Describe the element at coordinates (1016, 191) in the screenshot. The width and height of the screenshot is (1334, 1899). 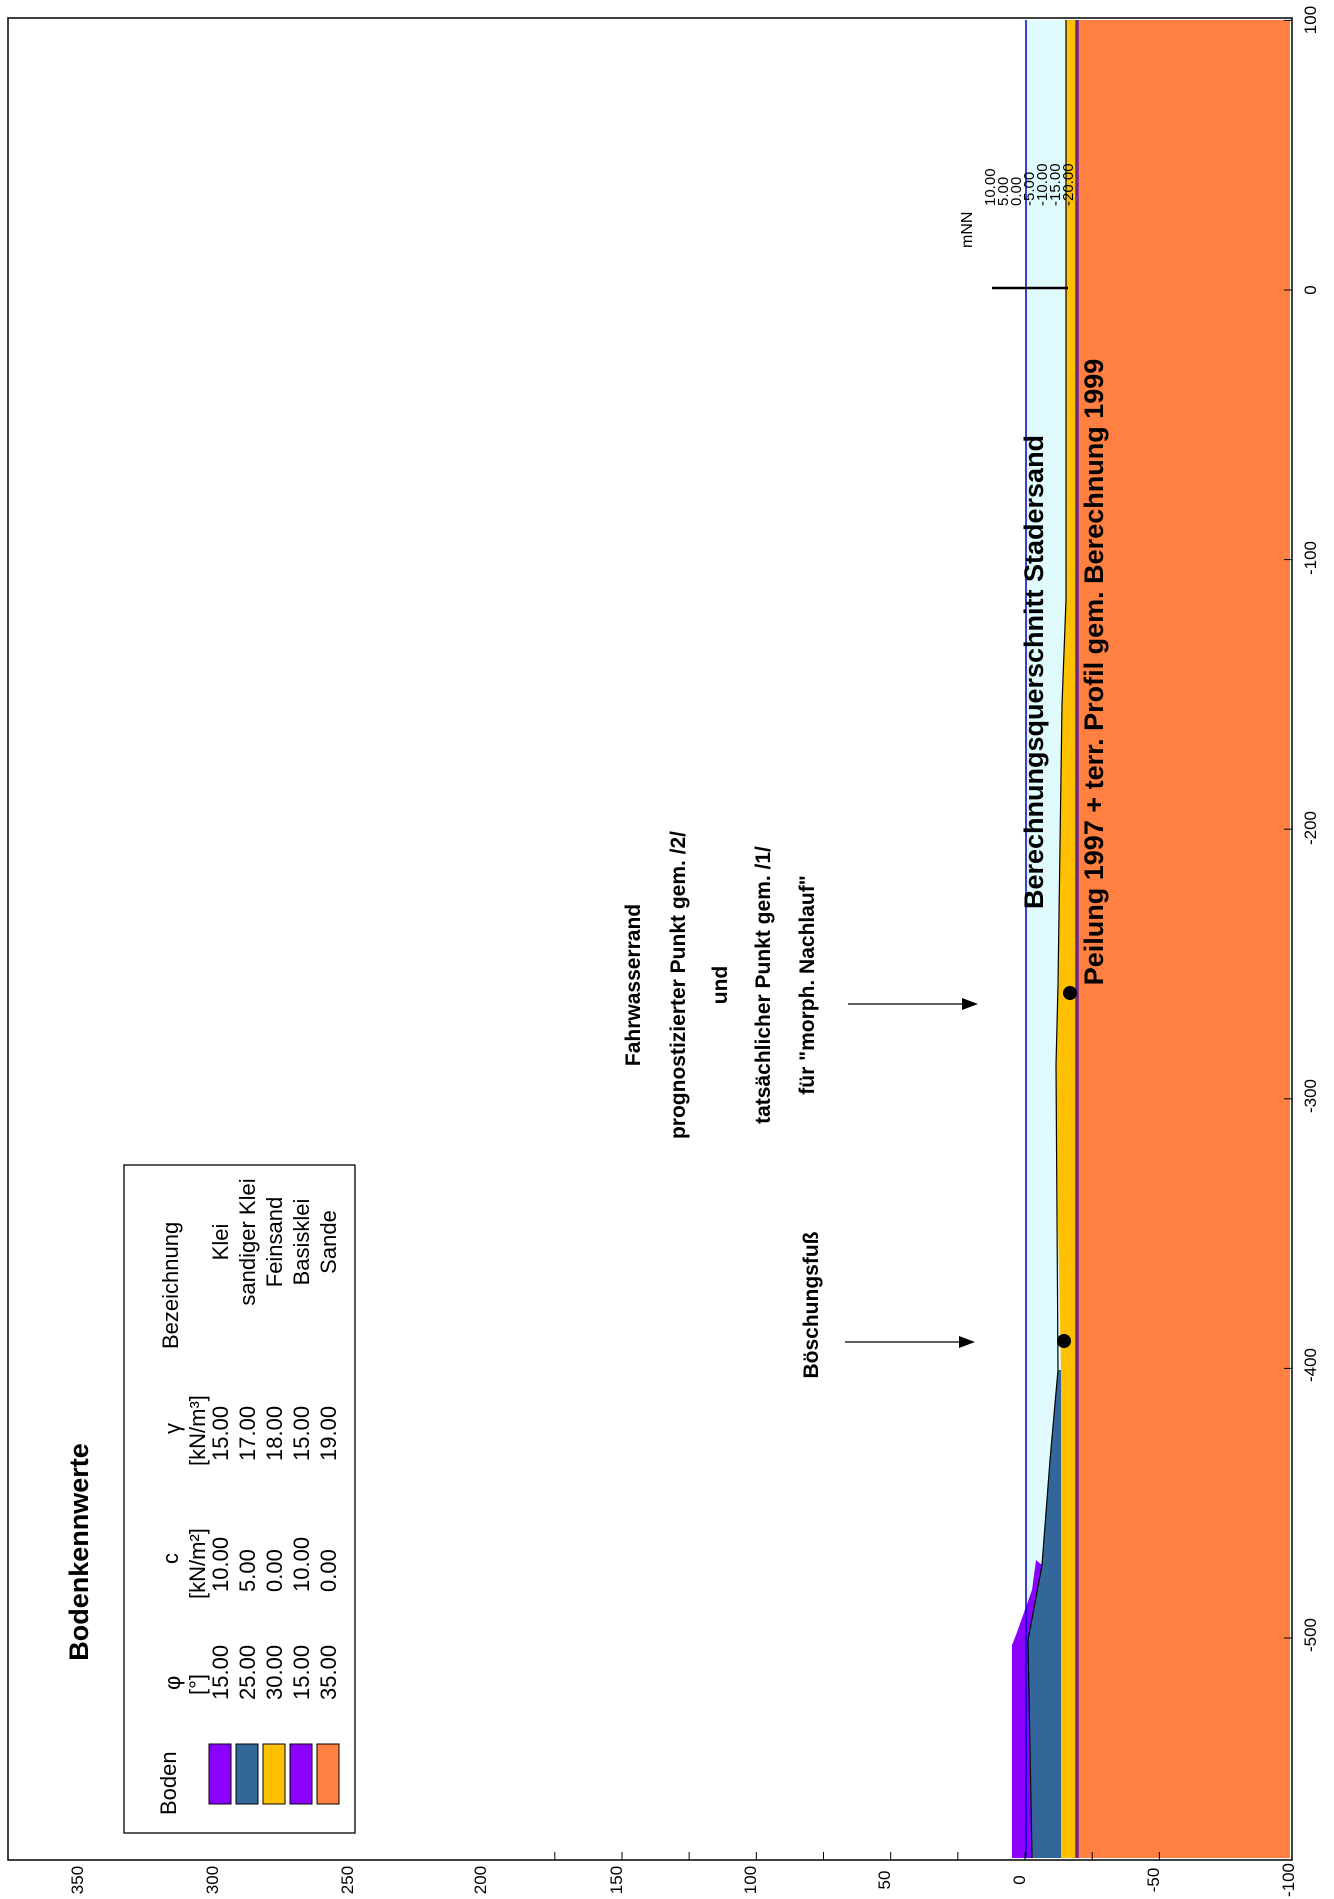
I see `gauge-label: 0.00` at that location.